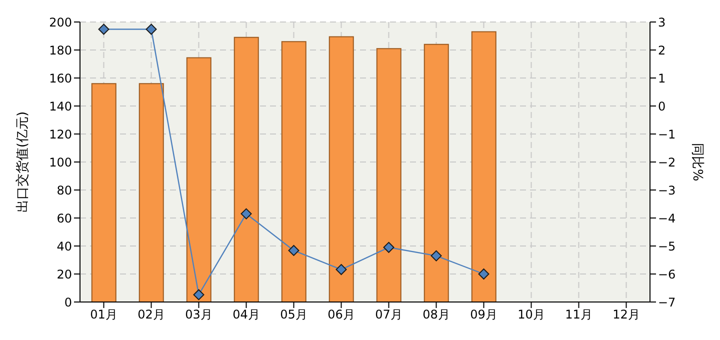 The image size is (720, 340). I want to click on x-tick-label: 07月, so click(388, 315).